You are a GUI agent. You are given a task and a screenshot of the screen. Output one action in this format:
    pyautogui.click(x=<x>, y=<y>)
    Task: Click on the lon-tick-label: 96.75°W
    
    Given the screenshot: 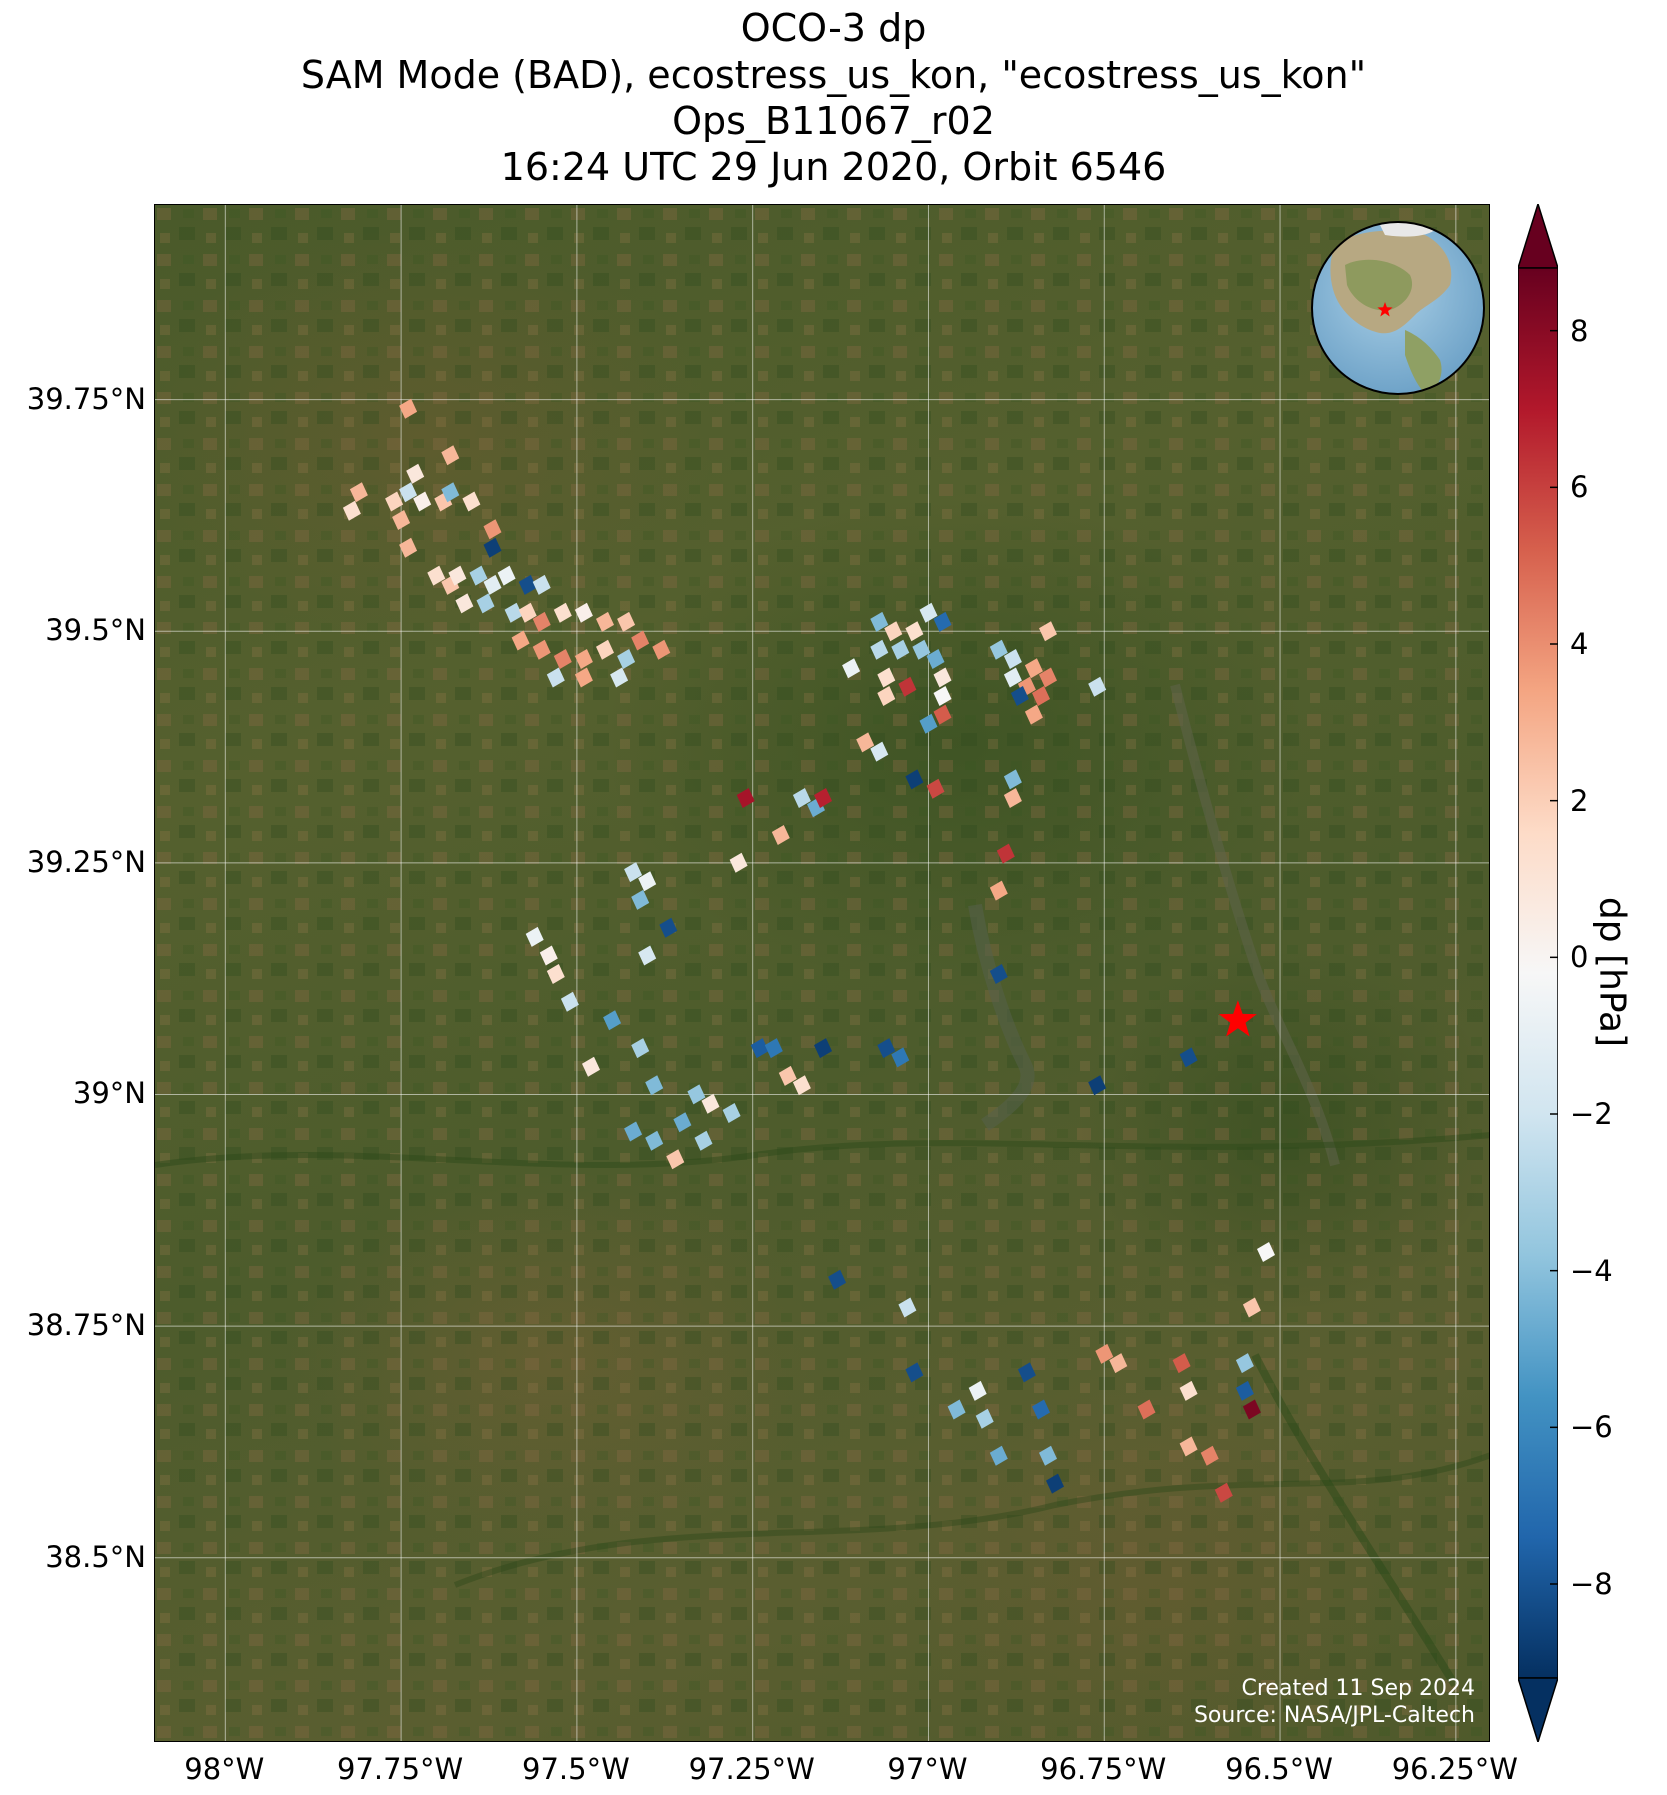 What is the action you would take?
    pyautogui.click(x=1103, y=1769)
    